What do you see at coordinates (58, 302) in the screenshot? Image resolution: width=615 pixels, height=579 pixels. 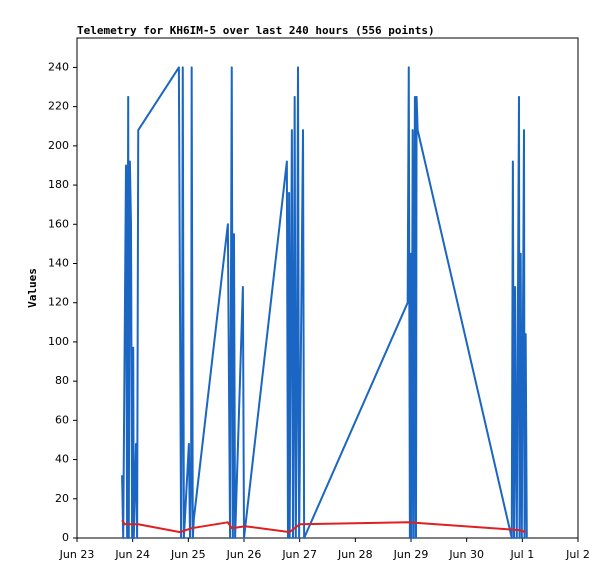 I see `y-tick-label: 120` at bounding box center [58, 302].